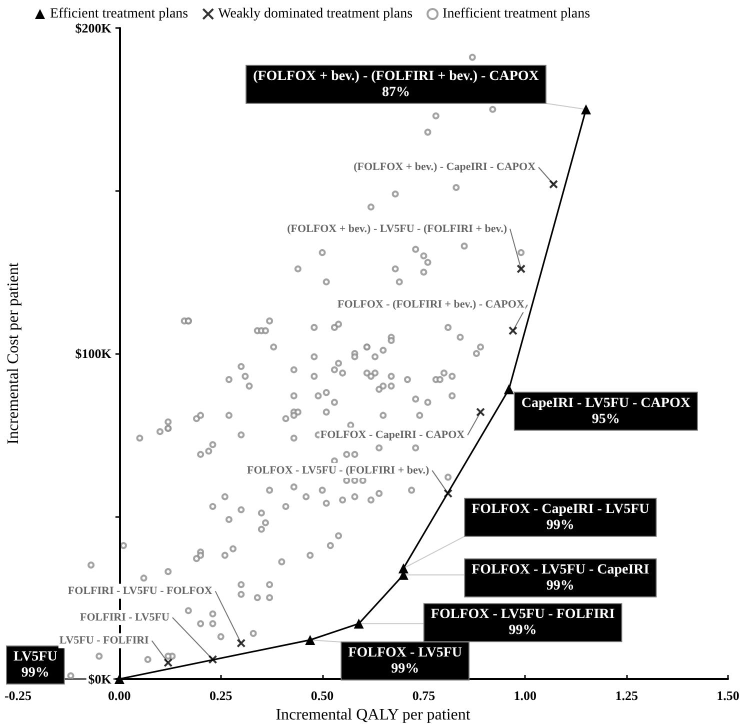 The height and width of the screenshot is (724, 744). Describe the element at coordinates (125, 617) in the screenshot. I see `annotation: FOLFIRI - LV5FU` at that location.